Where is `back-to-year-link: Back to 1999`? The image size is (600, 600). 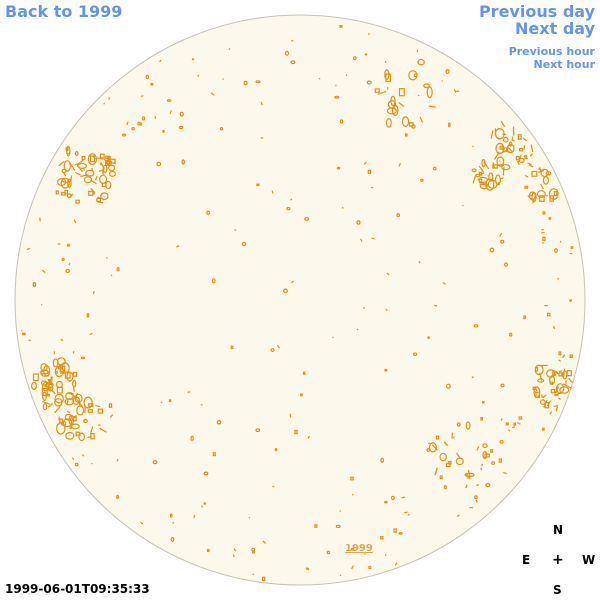 back-to-year-link: Back to 1999 is located at coordinates (64, 11).